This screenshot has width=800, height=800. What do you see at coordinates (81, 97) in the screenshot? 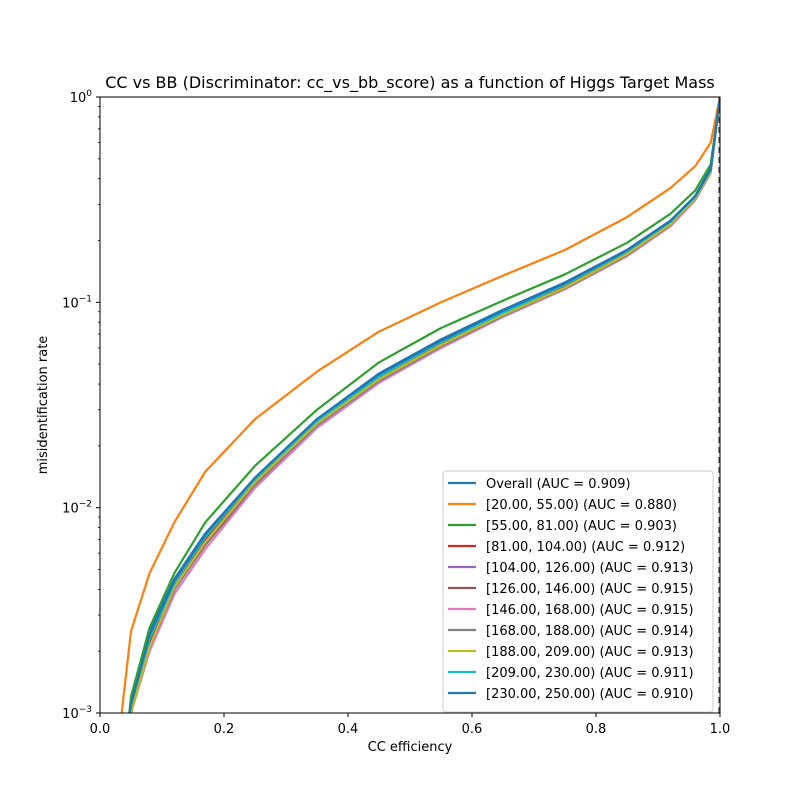
I see `y-tick-label: 10⁰` at bounding box center [81, 97].